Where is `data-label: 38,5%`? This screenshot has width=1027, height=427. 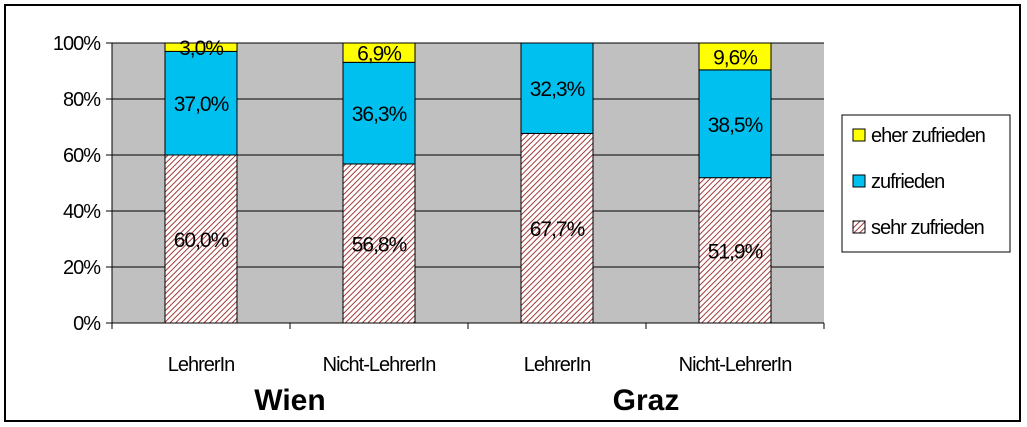
data-label: 38,5% is located at coordinates (735, 125).